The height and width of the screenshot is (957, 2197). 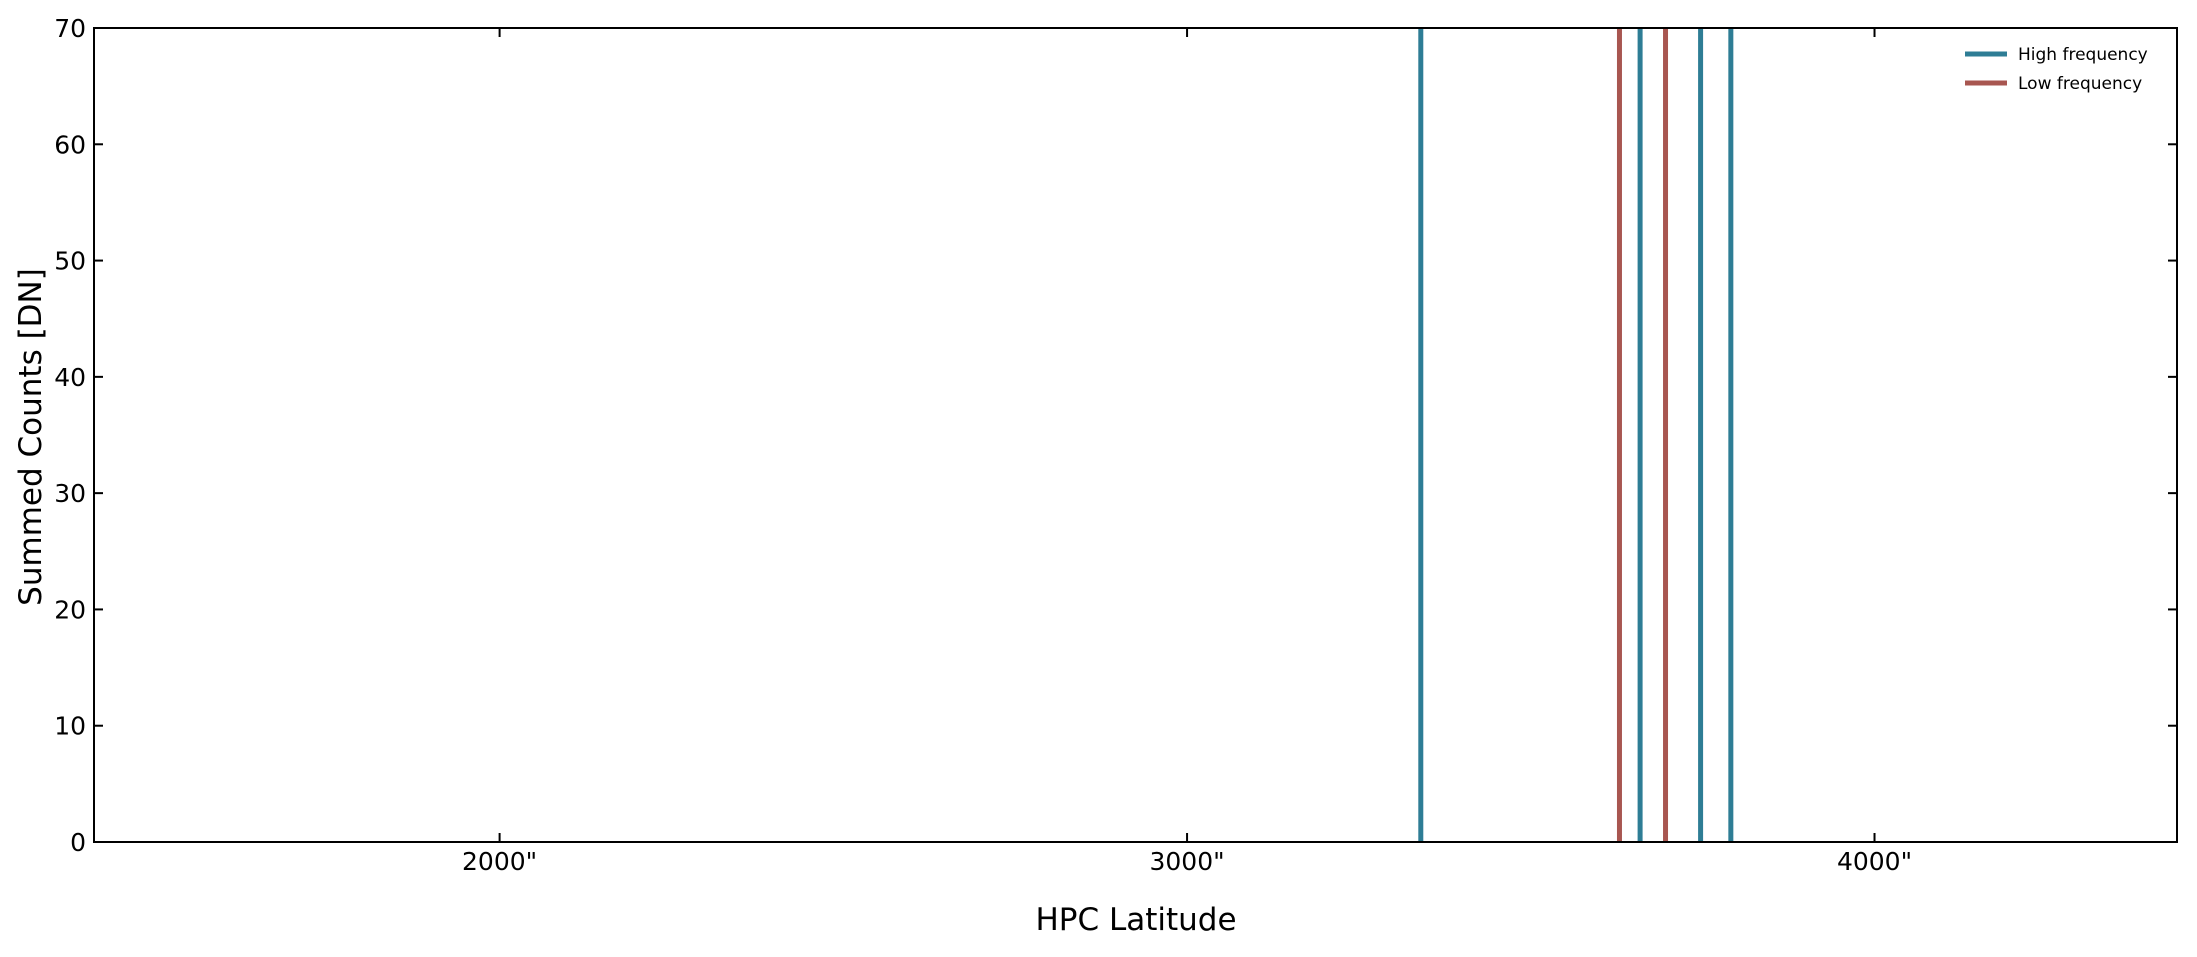 I want to click on y-tick-label-3: 30, so click(x=70, y=493).